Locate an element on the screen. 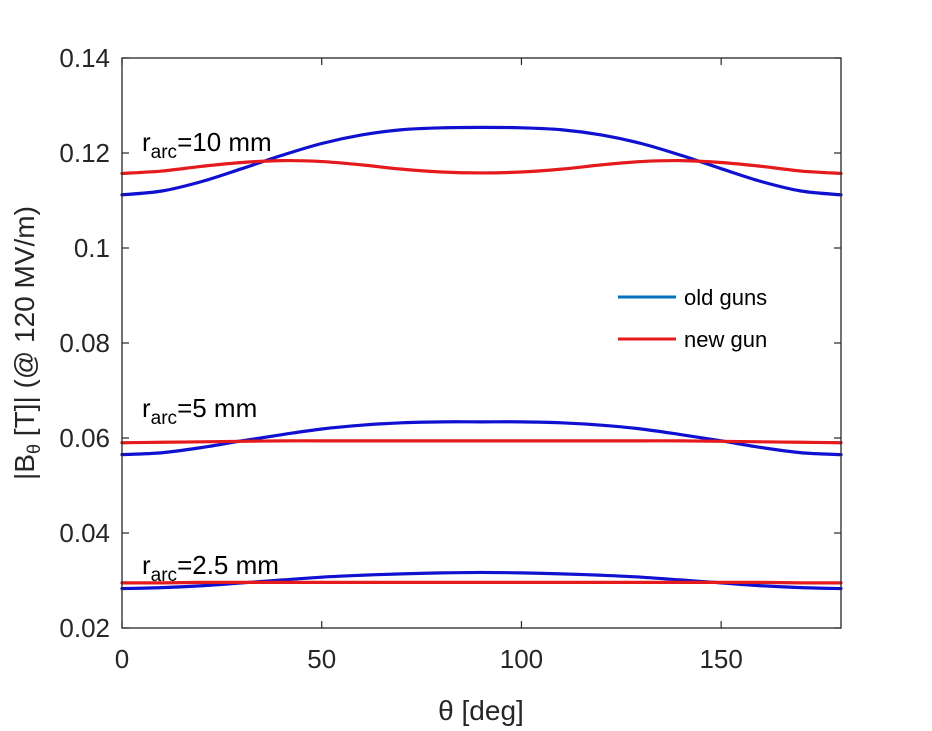 The height and width of the screenshot is (731, 932). legend: old guns new gun is located at coordinates (692, 318).